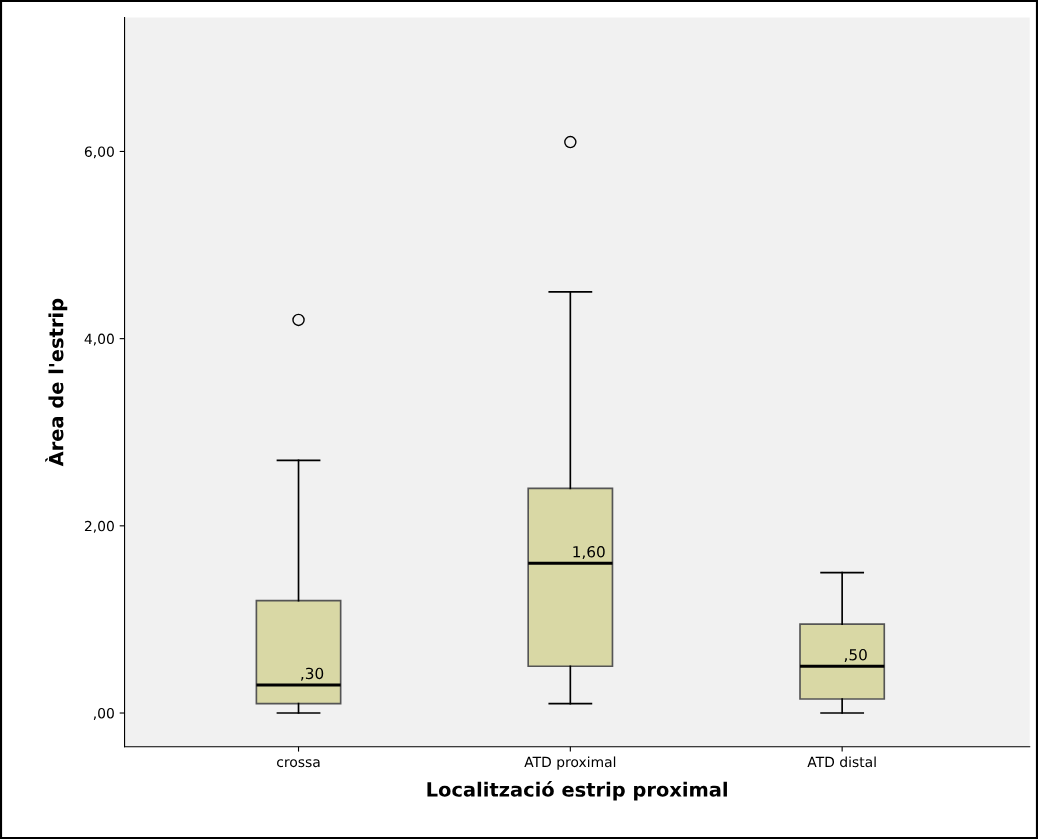 The width and height of the screenshot is (1038, 839). I want to click on x-tick-label: ATD proximal, so click(570, 763).